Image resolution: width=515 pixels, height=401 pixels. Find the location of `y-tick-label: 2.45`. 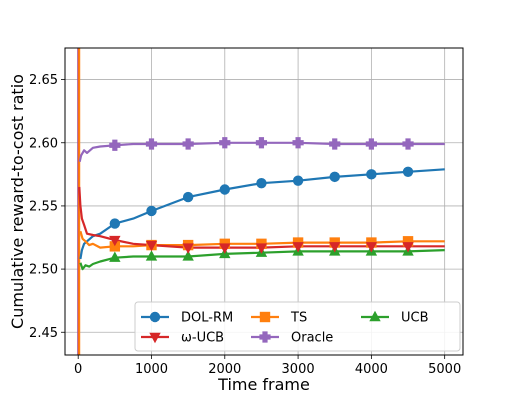

y-tick-label: 2.45 is located at coordinates (43, 333).